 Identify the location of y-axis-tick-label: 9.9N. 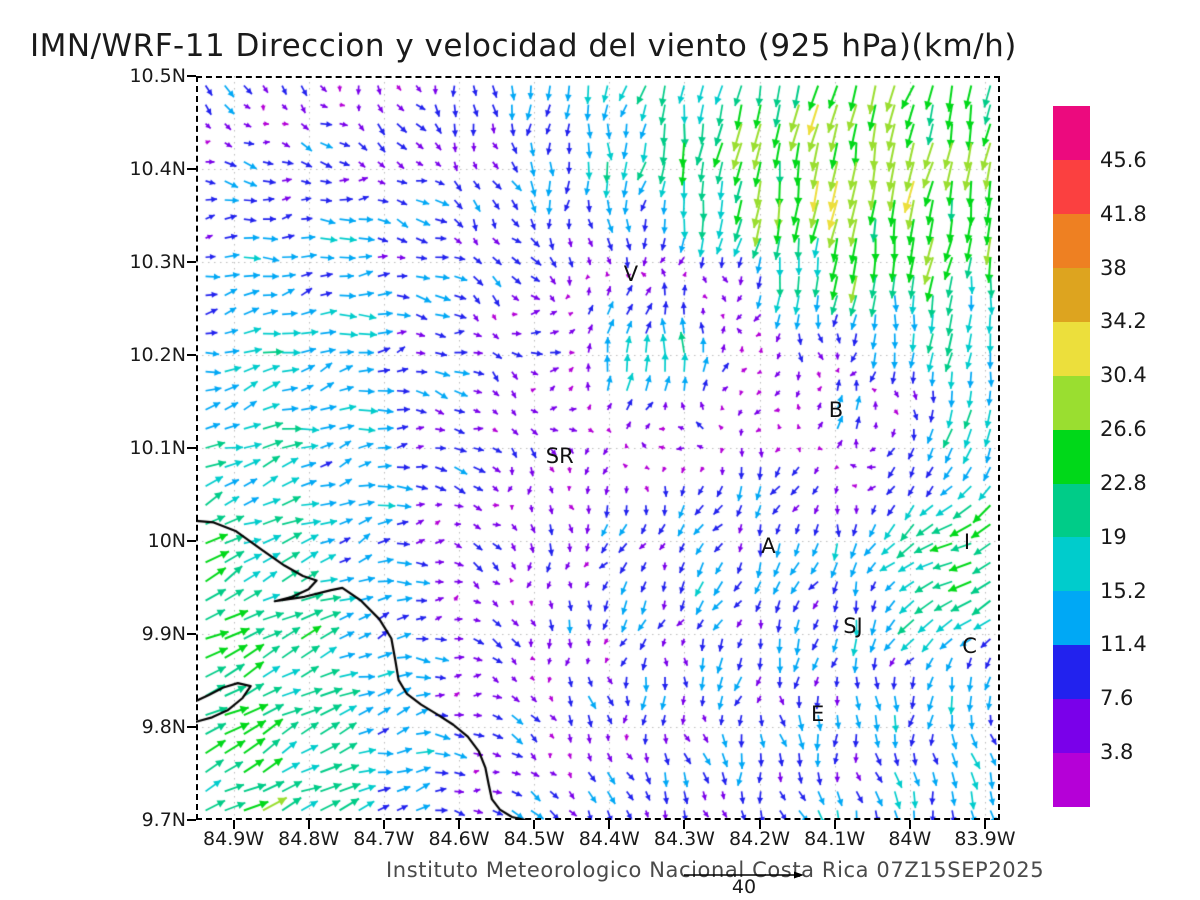
(163, 634).